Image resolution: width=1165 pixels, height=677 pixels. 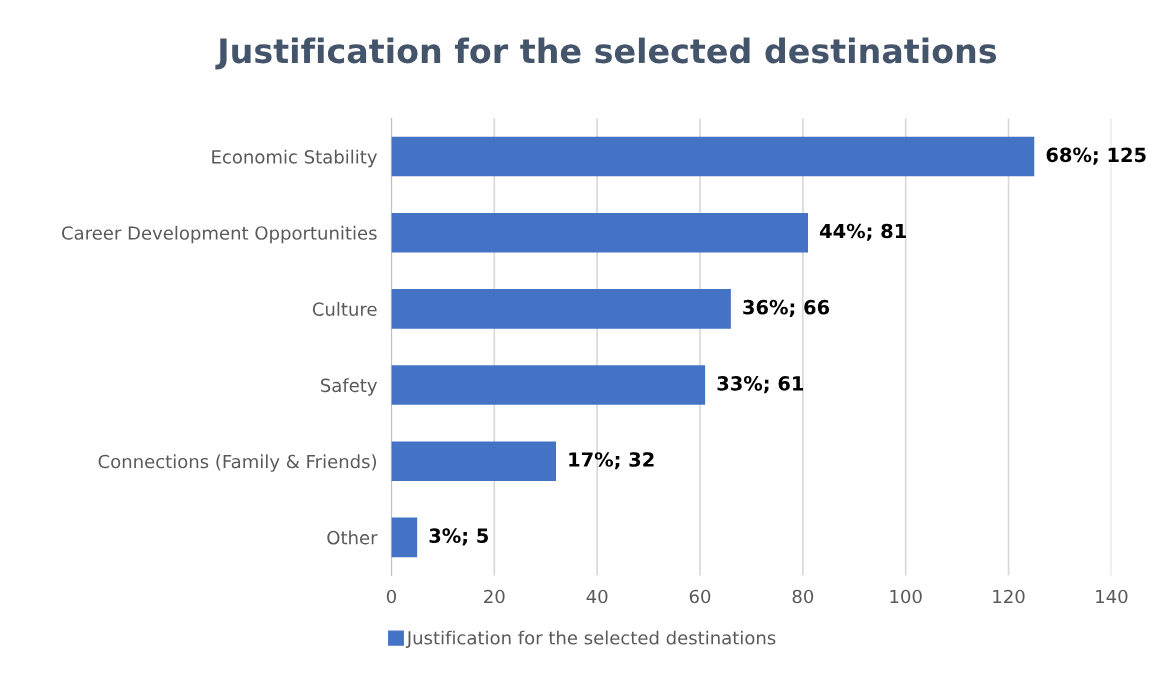 What do you see at coordinates (803, 596) in the screenshot?
I see `x-tick-label: 80` at bounding box center [803, 596].